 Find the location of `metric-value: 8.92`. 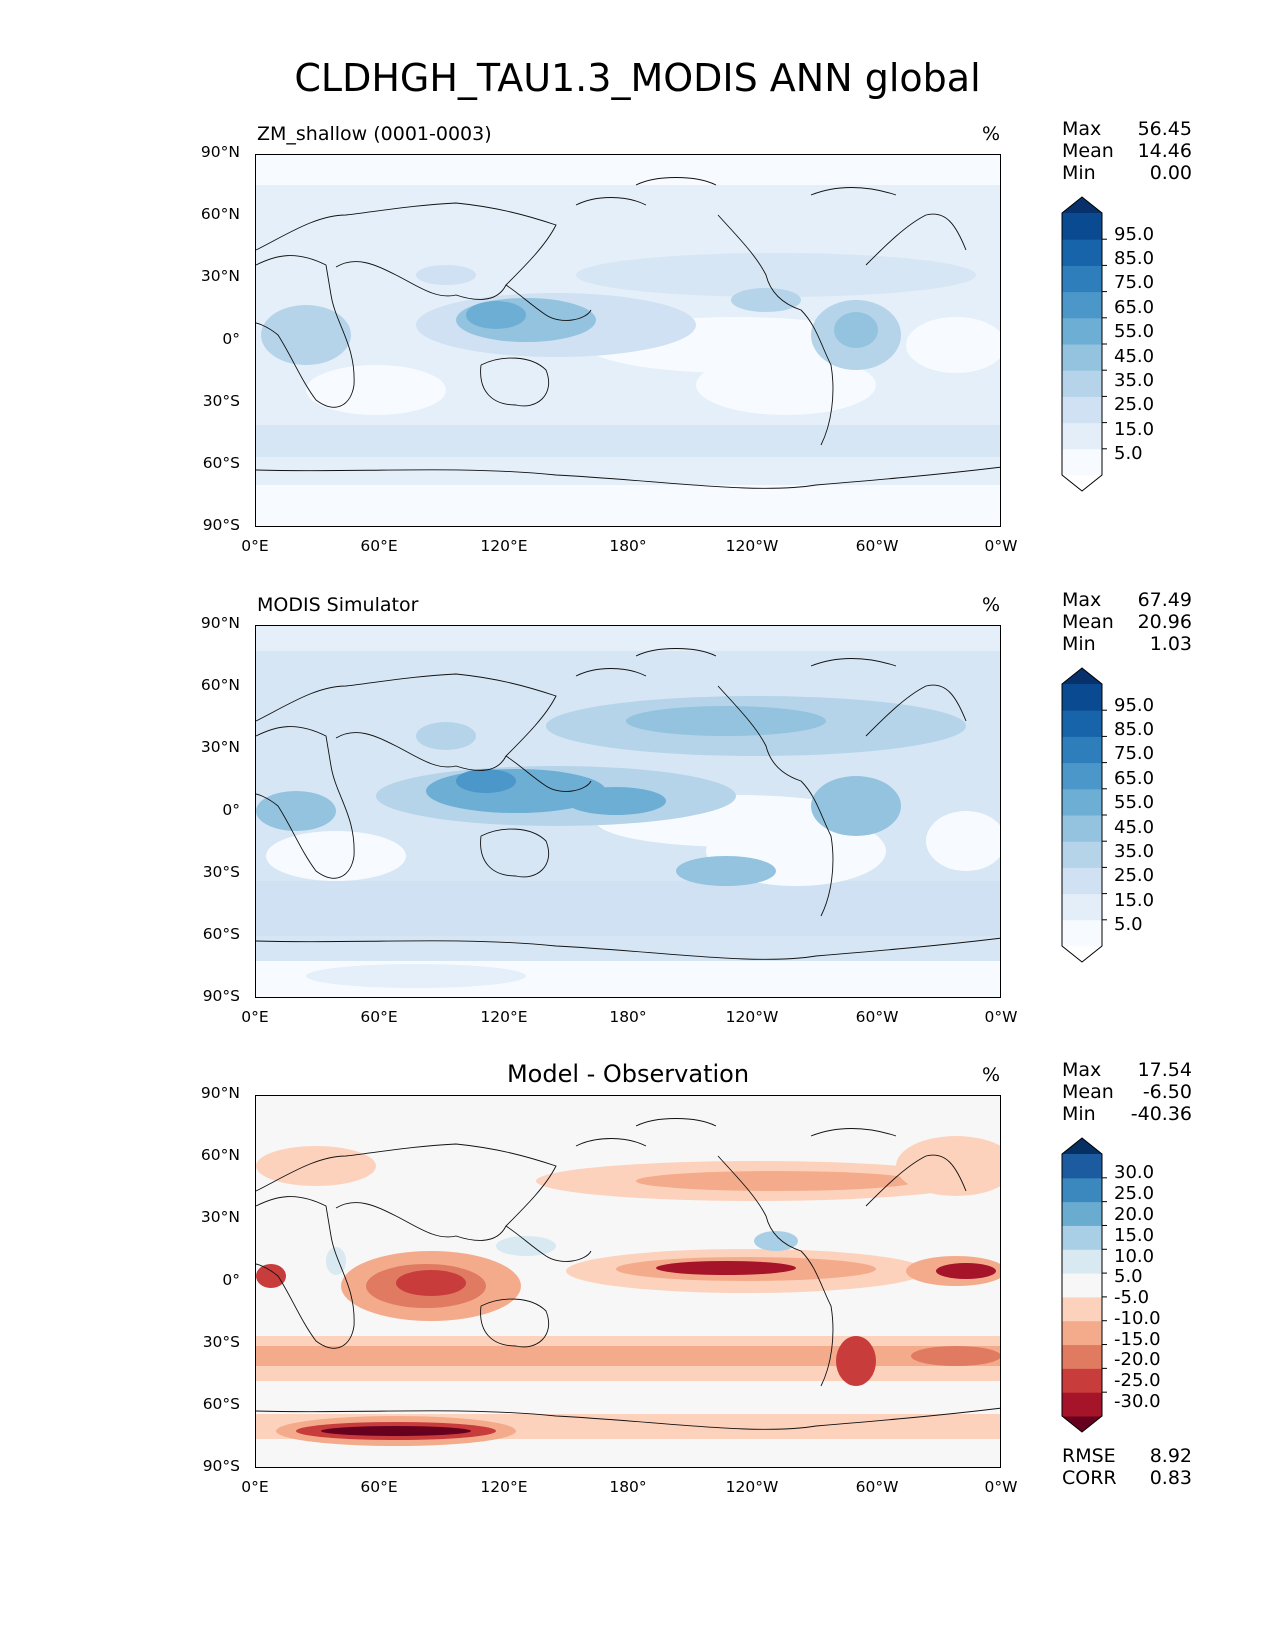

metric-value: 8.92 is located at coordinates (1170, 1456).